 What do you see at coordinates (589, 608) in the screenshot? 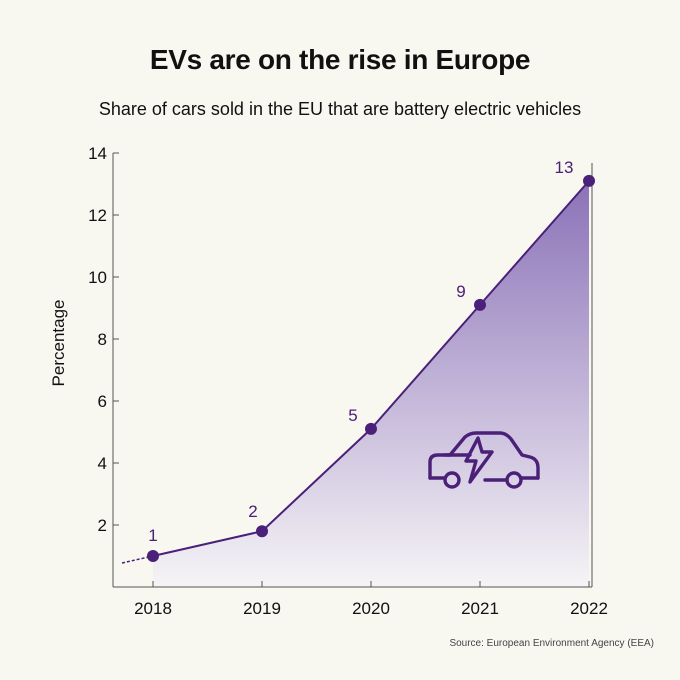
I see `x-tick-label: 2022` at bounding box center [589, 608].